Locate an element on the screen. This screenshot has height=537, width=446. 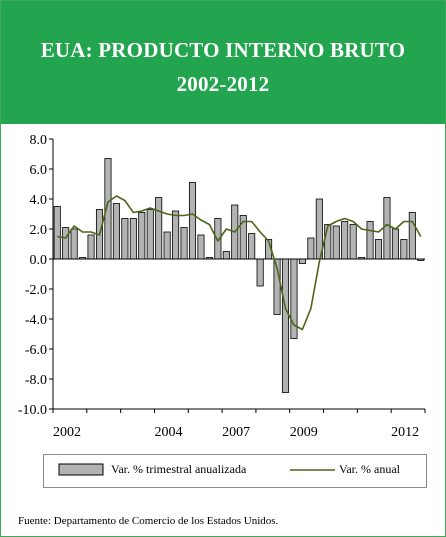
y-tick-label: -6.0 is located at coordinates (36, 350).